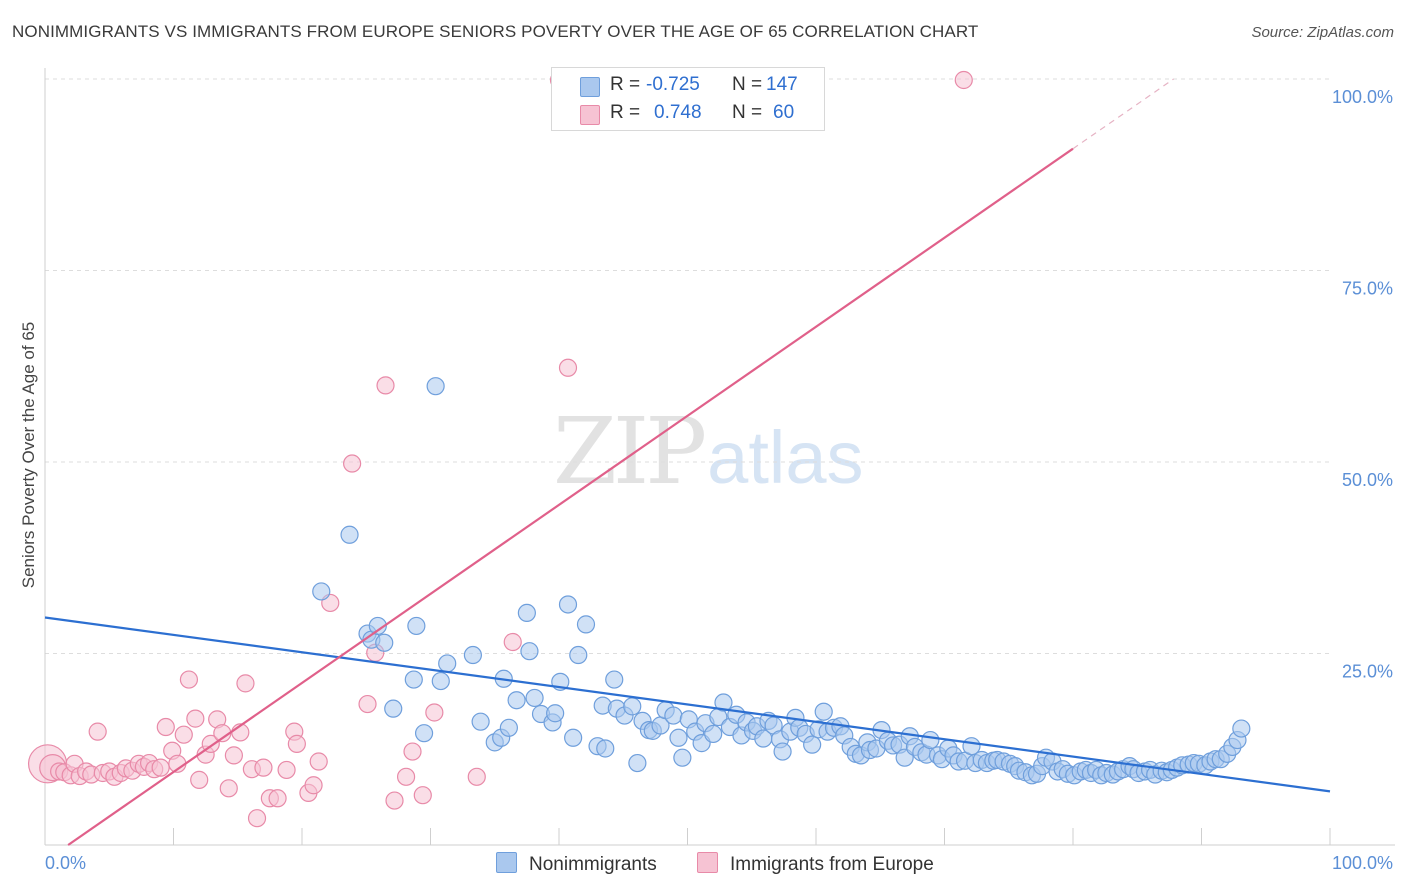 This screenshot has height=892, width=1406. What do you see at coordinates (28, 455) in the screenshot?
I see `y-axis-label: Seniors Poverty Over the Age of 65` at bounding box center [28, 455].